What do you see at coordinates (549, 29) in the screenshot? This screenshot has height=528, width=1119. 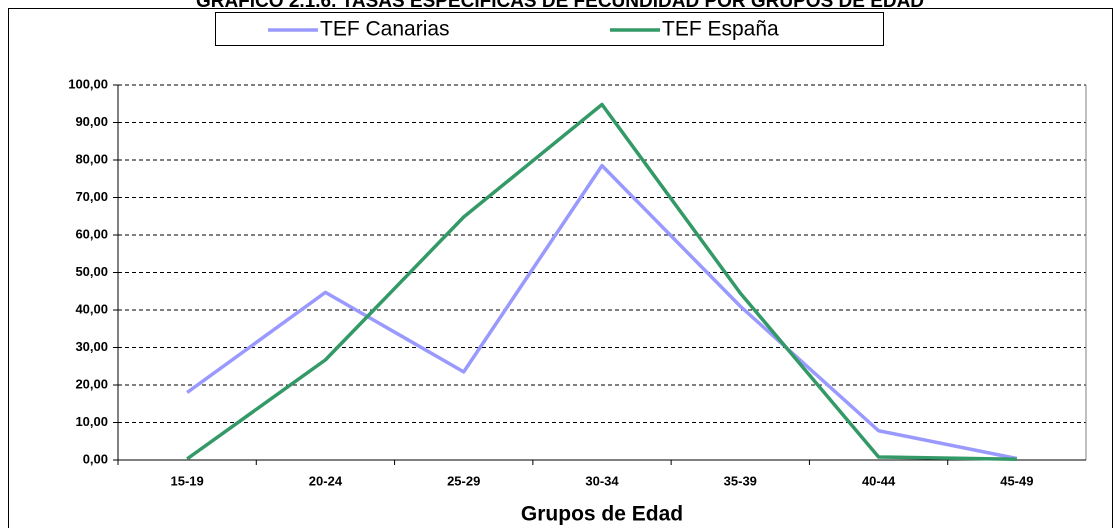 I see `legend-box` at bounding box center [549, 29].